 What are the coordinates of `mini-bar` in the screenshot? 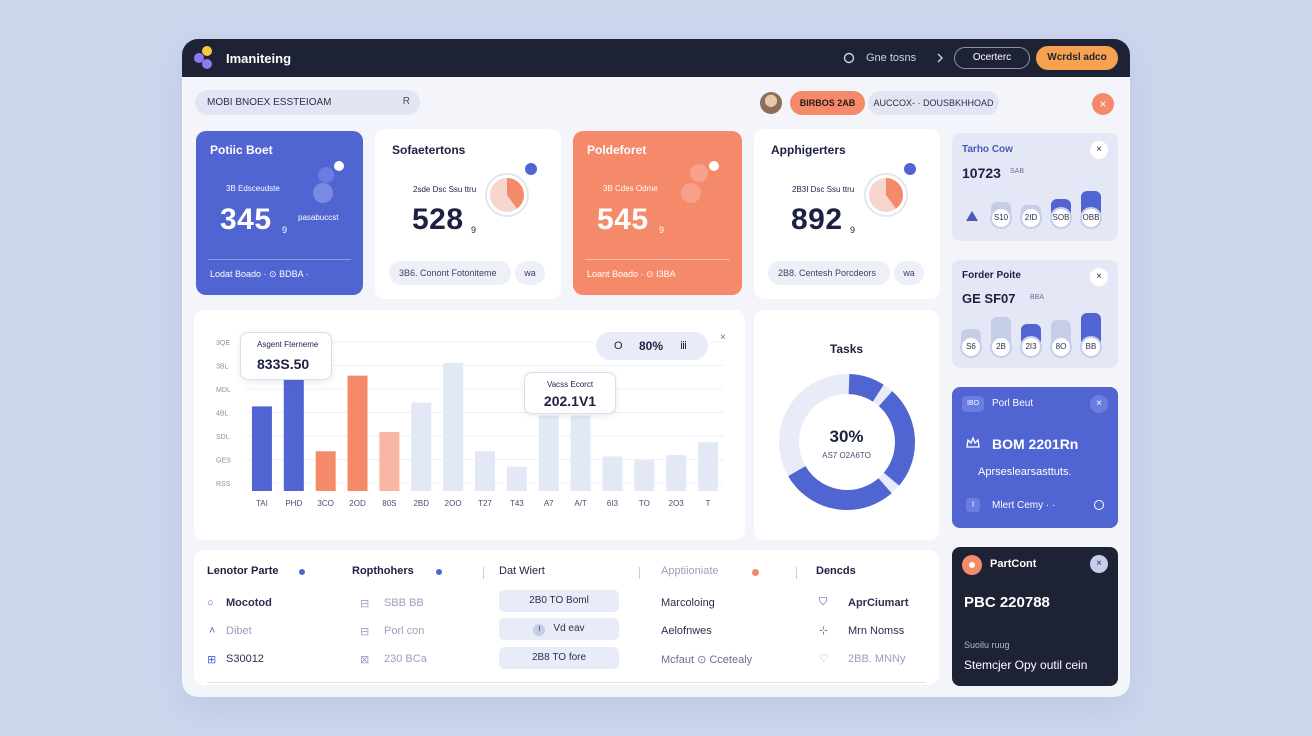 It's located at (1091, 327).